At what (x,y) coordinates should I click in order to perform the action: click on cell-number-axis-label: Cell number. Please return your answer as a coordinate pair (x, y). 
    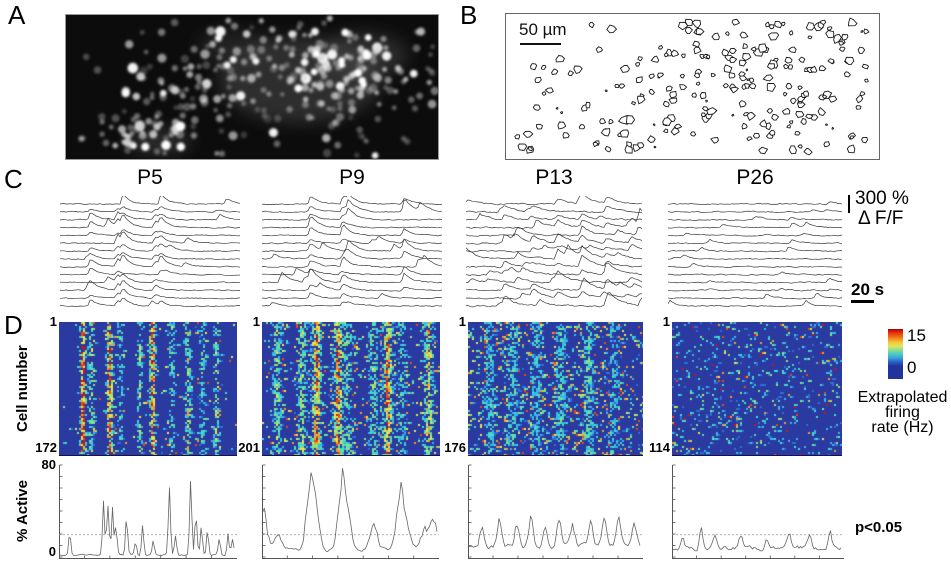
    Looking at the image, I should click on (22, 388).